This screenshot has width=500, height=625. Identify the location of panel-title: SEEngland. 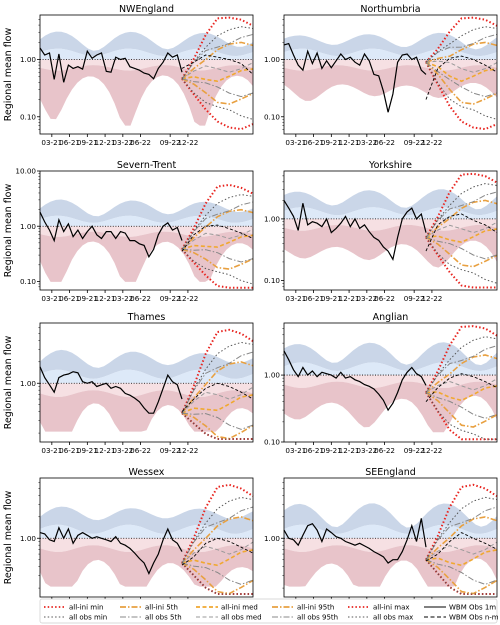
(390, 472).